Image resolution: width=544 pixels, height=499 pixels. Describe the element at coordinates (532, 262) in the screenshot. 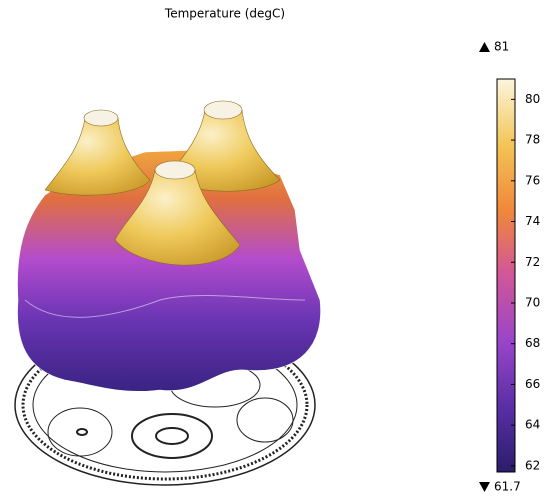

I see `colorbar-tick-label: 72` at that location.